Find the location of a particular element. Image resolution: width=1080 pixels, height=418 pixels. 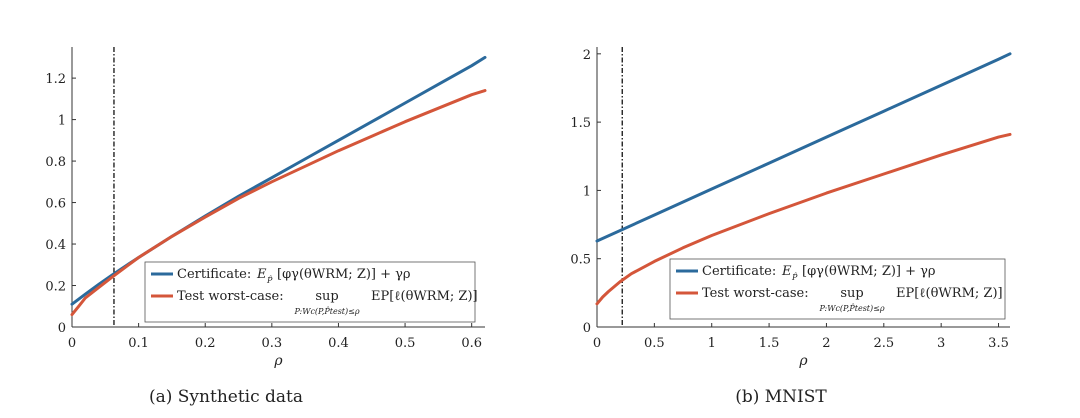

figure-caption: (b) MNIST is located at coordinates (781, 397).